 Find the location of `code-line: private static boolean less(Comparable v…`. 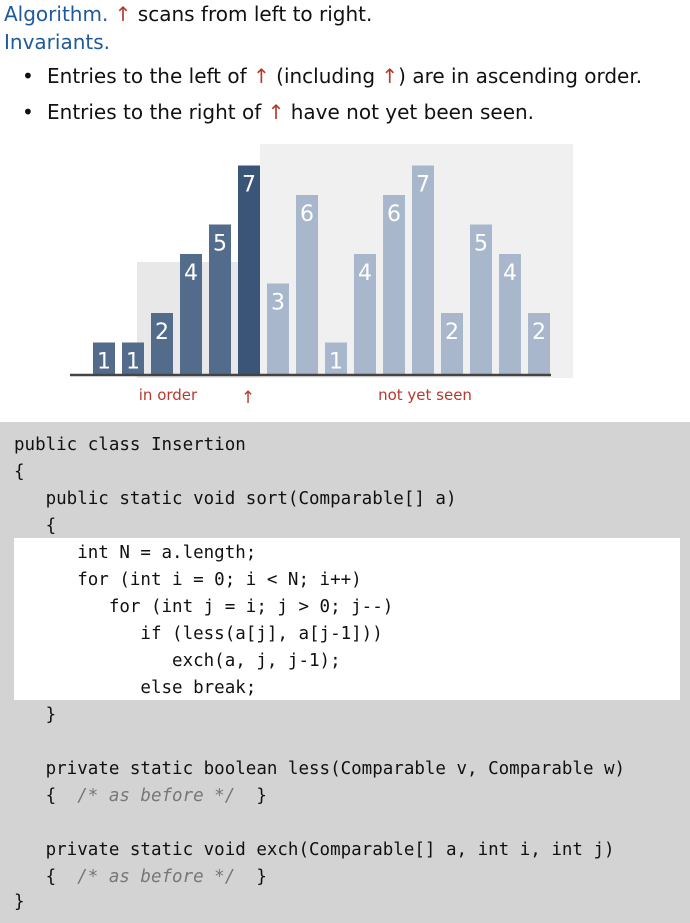

code-line: private static boolean less(Comparable v… is located at coordinates (320, 769).